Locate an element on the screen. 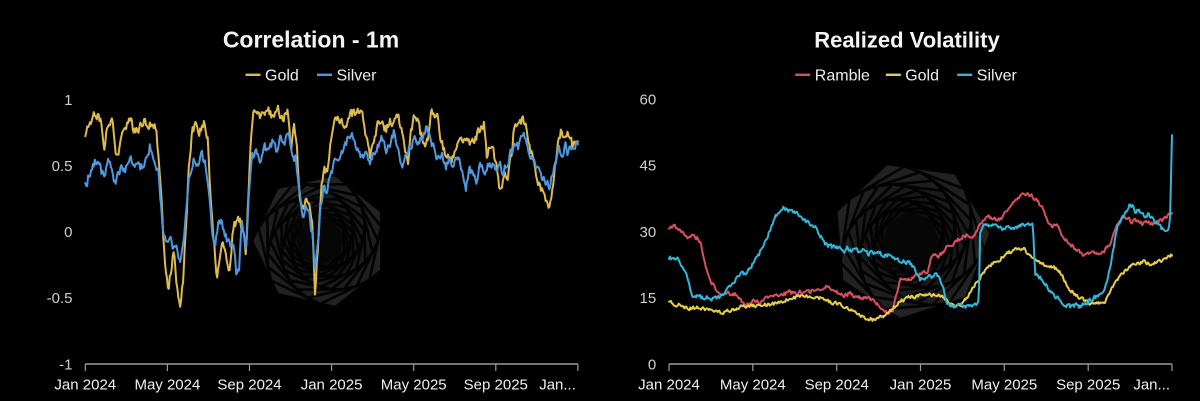  svg-text: 60 is located at coordinates (648, 99).